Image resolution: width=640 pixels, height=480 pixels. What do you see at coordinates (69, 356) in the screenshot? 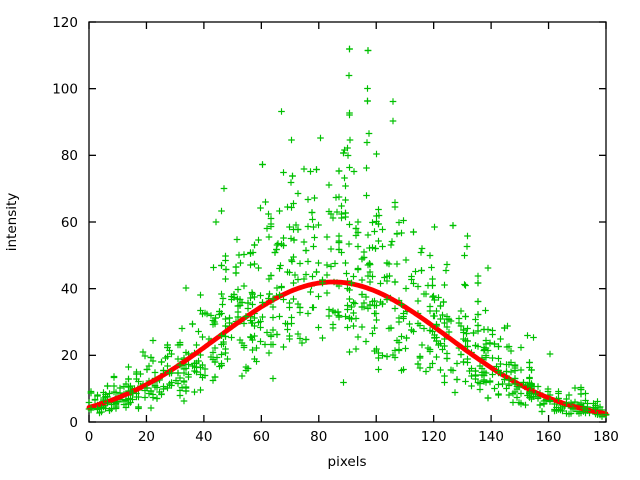
I see `y-tick-label: 20` at bounding box center [69, 356].